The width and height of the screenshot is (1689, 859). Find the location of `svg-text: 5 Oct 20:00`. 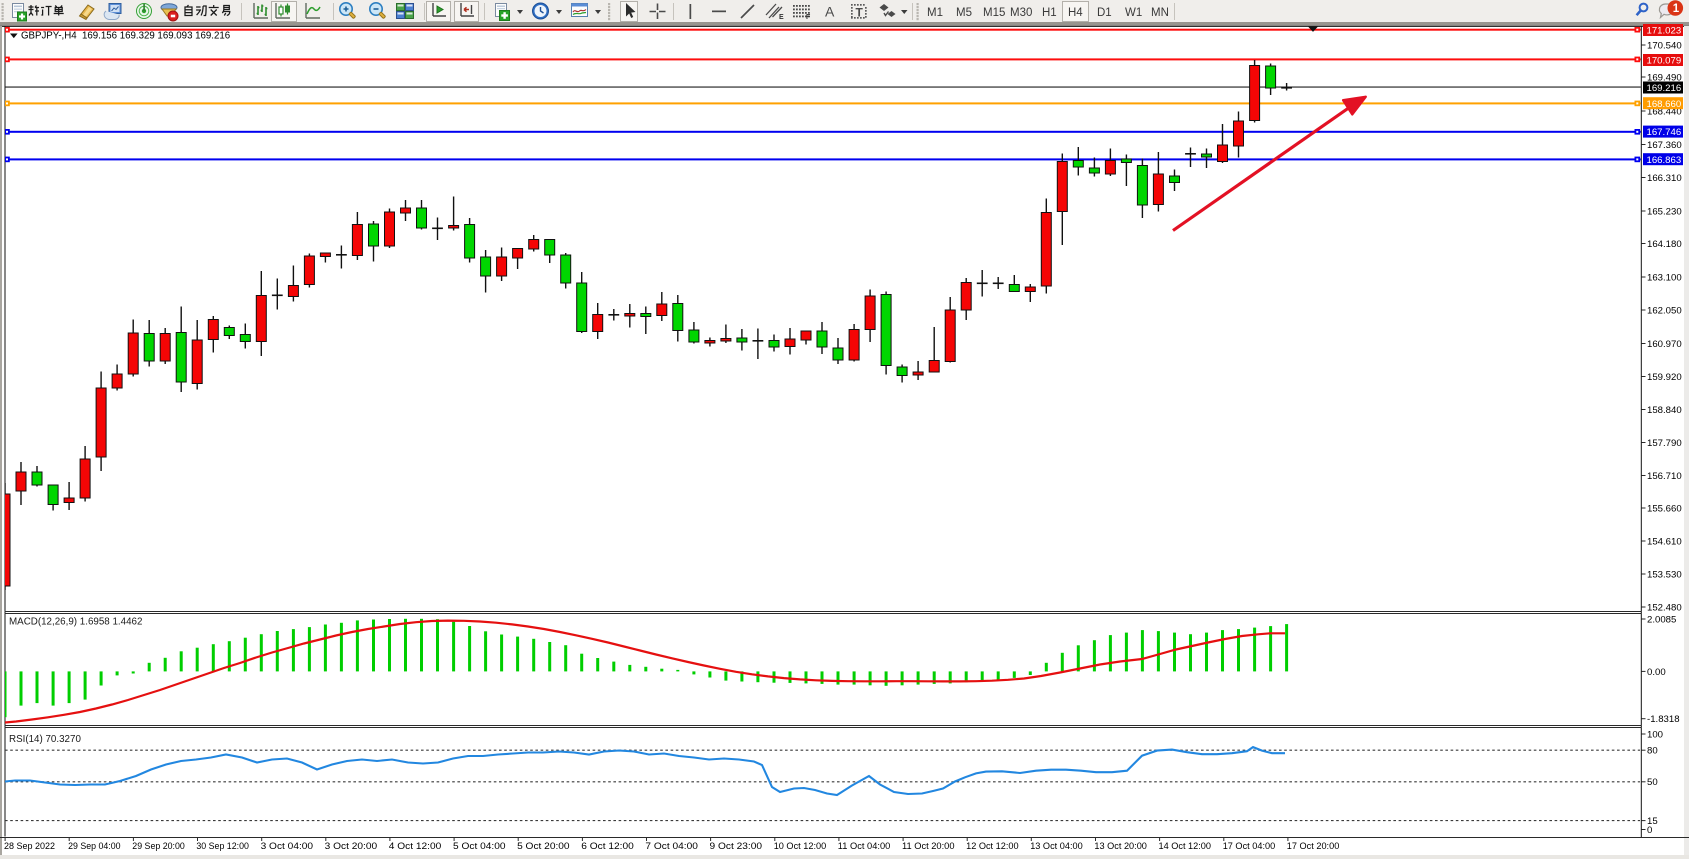

svg-text: 5 Oct 20:00 is located at coordinates (543, 846).